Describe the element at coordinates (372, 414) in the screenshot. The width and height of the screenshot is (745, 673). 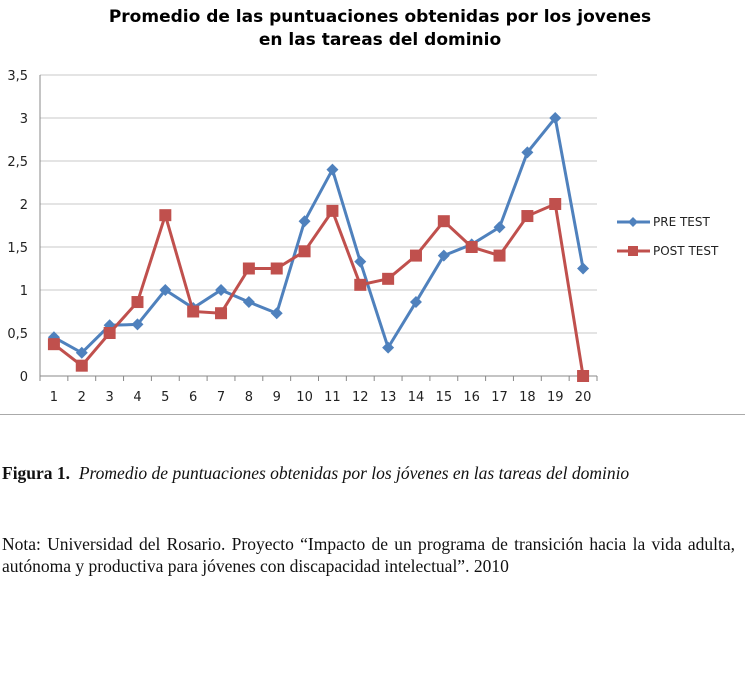
I see `divider` at that location.